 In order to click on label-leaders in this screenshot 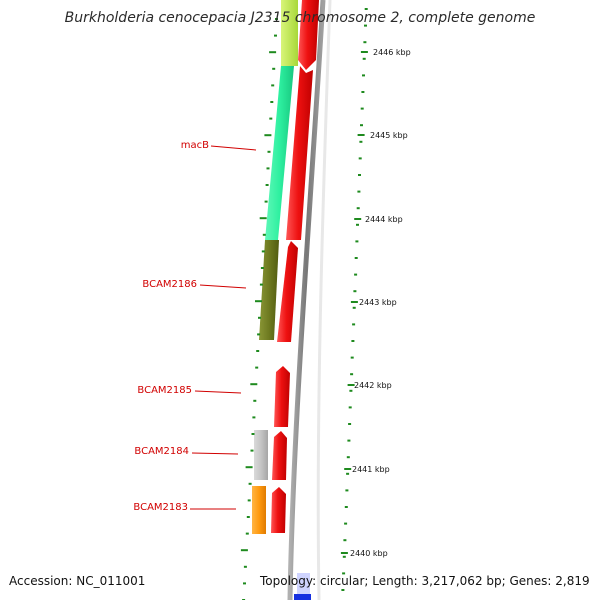, I will do `click(223, 327)`.